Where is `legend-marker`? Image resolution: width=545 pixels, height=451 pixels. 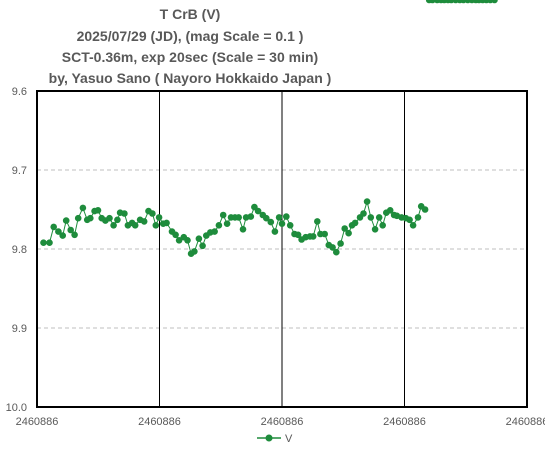
legend-marker is located at coordinates (269, 438).